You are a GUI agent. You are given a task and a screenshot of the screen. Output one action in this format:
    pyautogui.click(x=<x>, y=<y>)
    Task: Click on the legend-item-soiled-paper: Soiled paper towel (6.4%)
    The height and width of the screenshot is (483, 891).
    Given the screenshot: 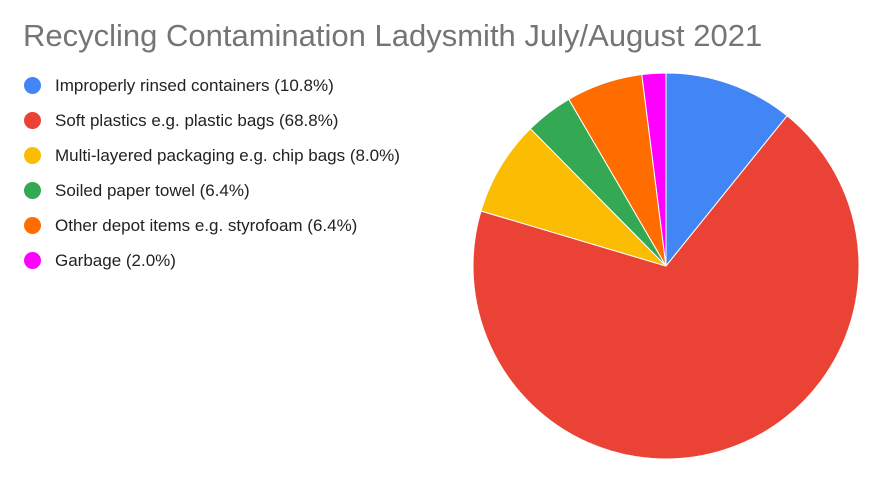 What is the action you would take?
    pyautogui.click(x=212, y=190)
    